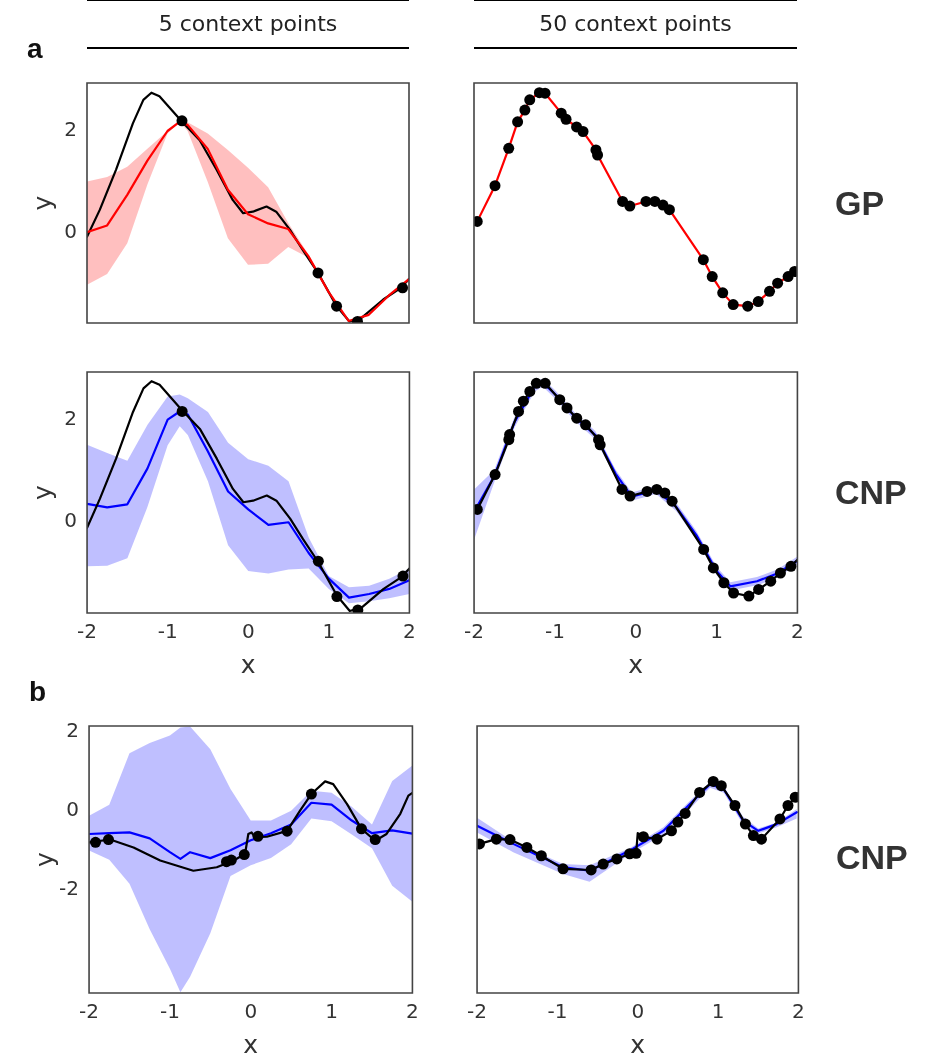 Image resolution: width=948 pixels, height=1061 pixels. Describe the element at coordinates (860, 203) in the screenshot. I see `text: GP` at that location.